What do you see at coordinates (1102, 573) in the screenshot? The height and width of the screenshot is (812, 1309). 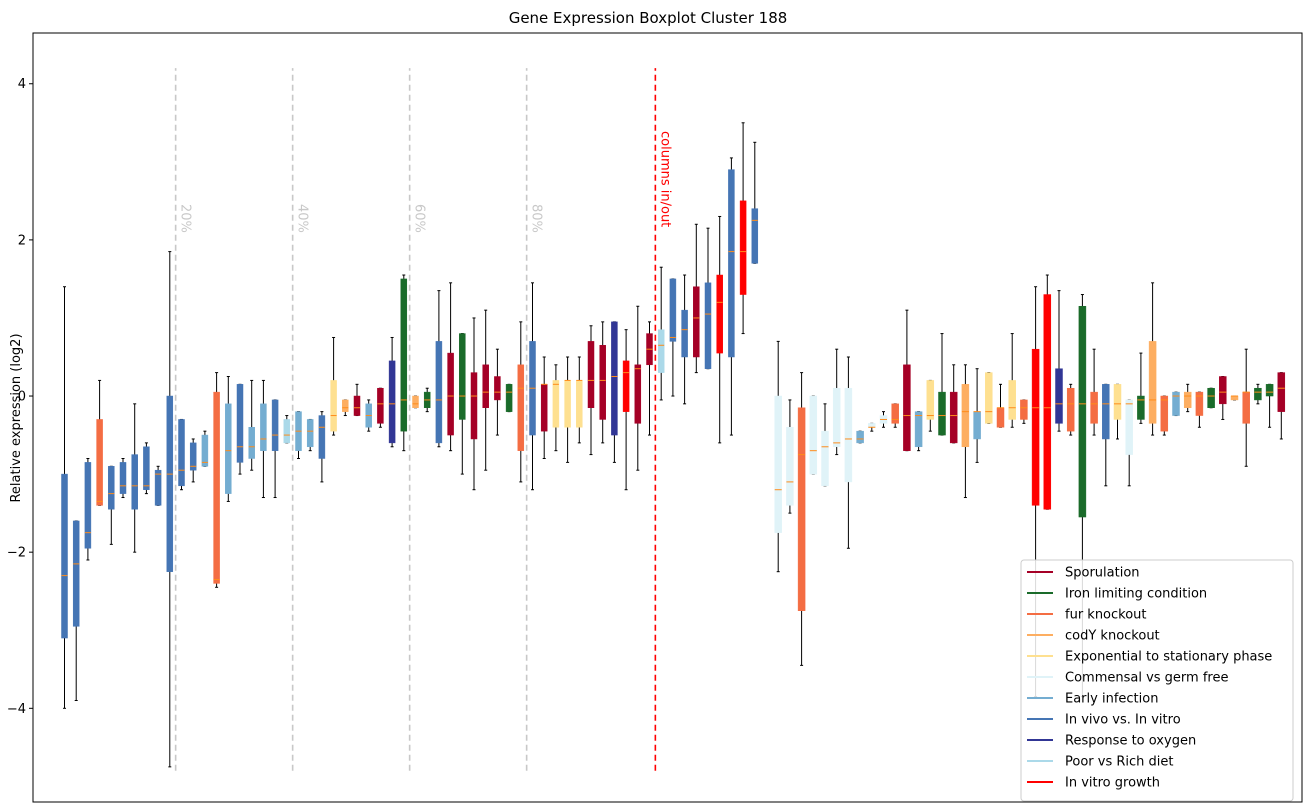 I see `legend-entry: Sporulation` at bounding box center [1102, 573].